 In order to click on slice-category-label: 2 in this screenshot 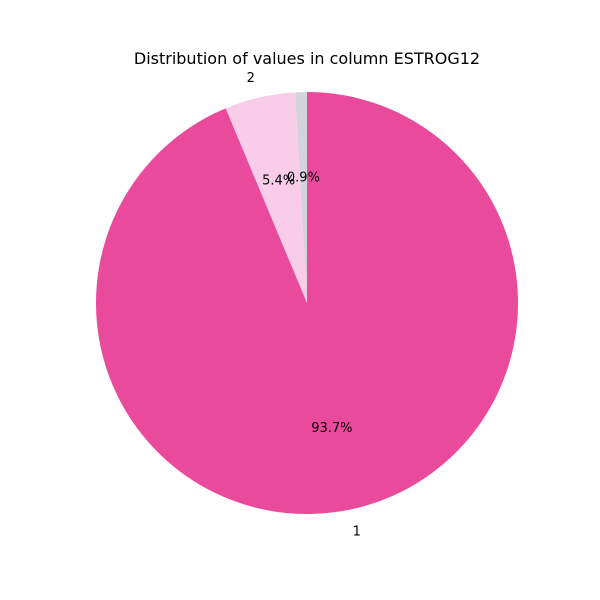, I will do `click(251, 78)`.